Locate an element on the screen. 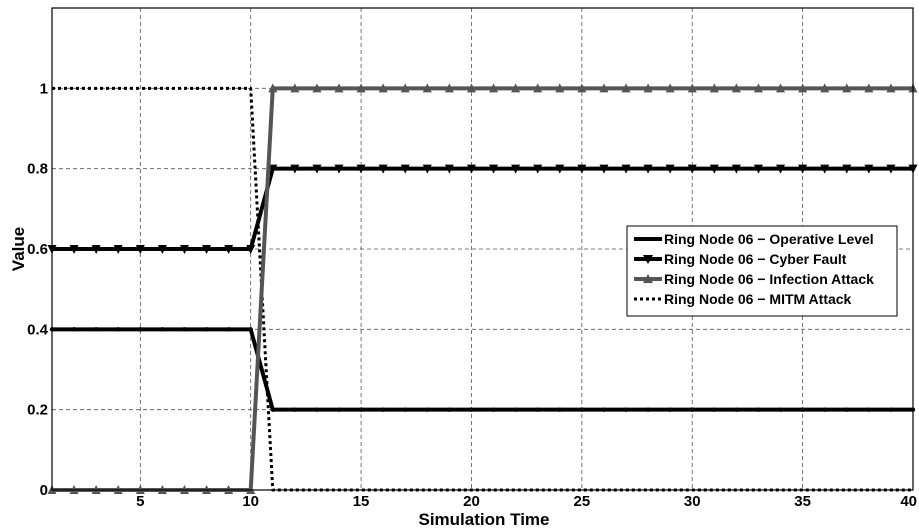  y-tick-label: 0.6 is located at coordinates (37, 249).